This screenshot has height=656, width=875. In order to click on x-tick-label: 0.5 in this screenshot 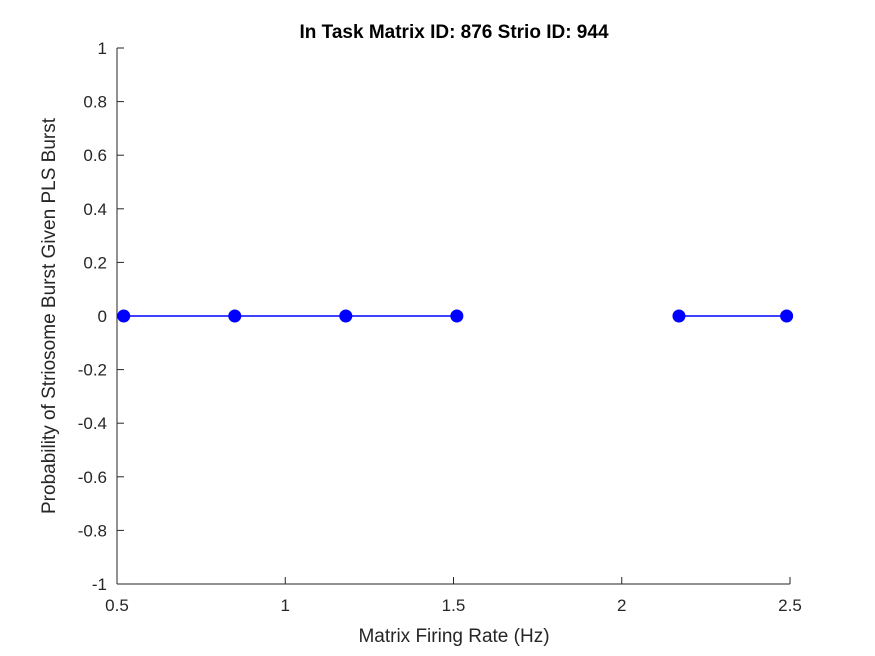, I will do `click(117, 605)`.